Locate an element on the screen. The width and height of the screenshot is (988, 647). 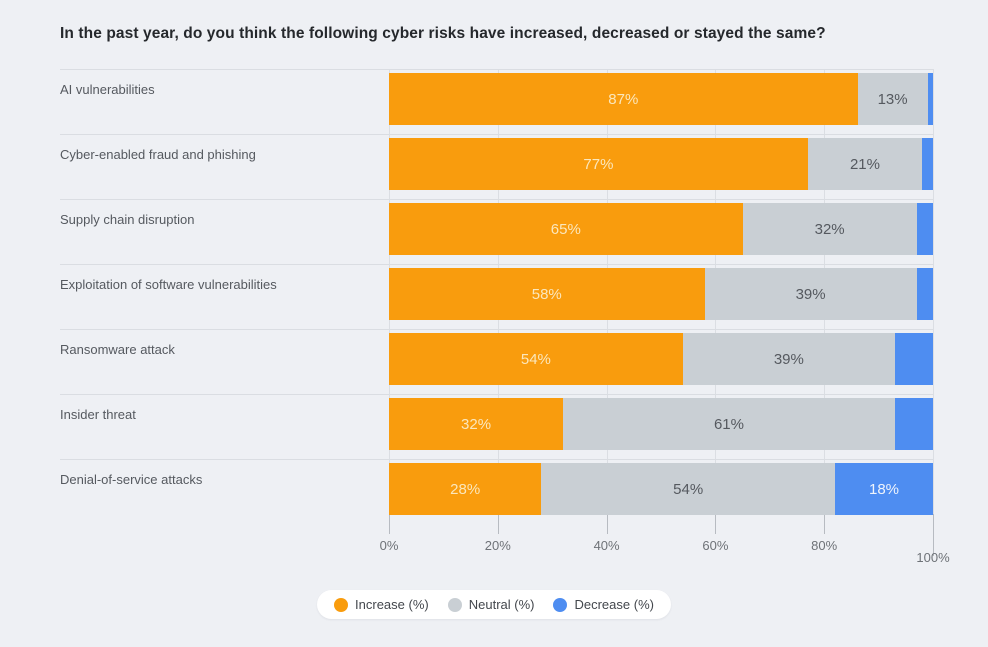
category-label: AI vulnerabilities is located at coordinates (107, 89).